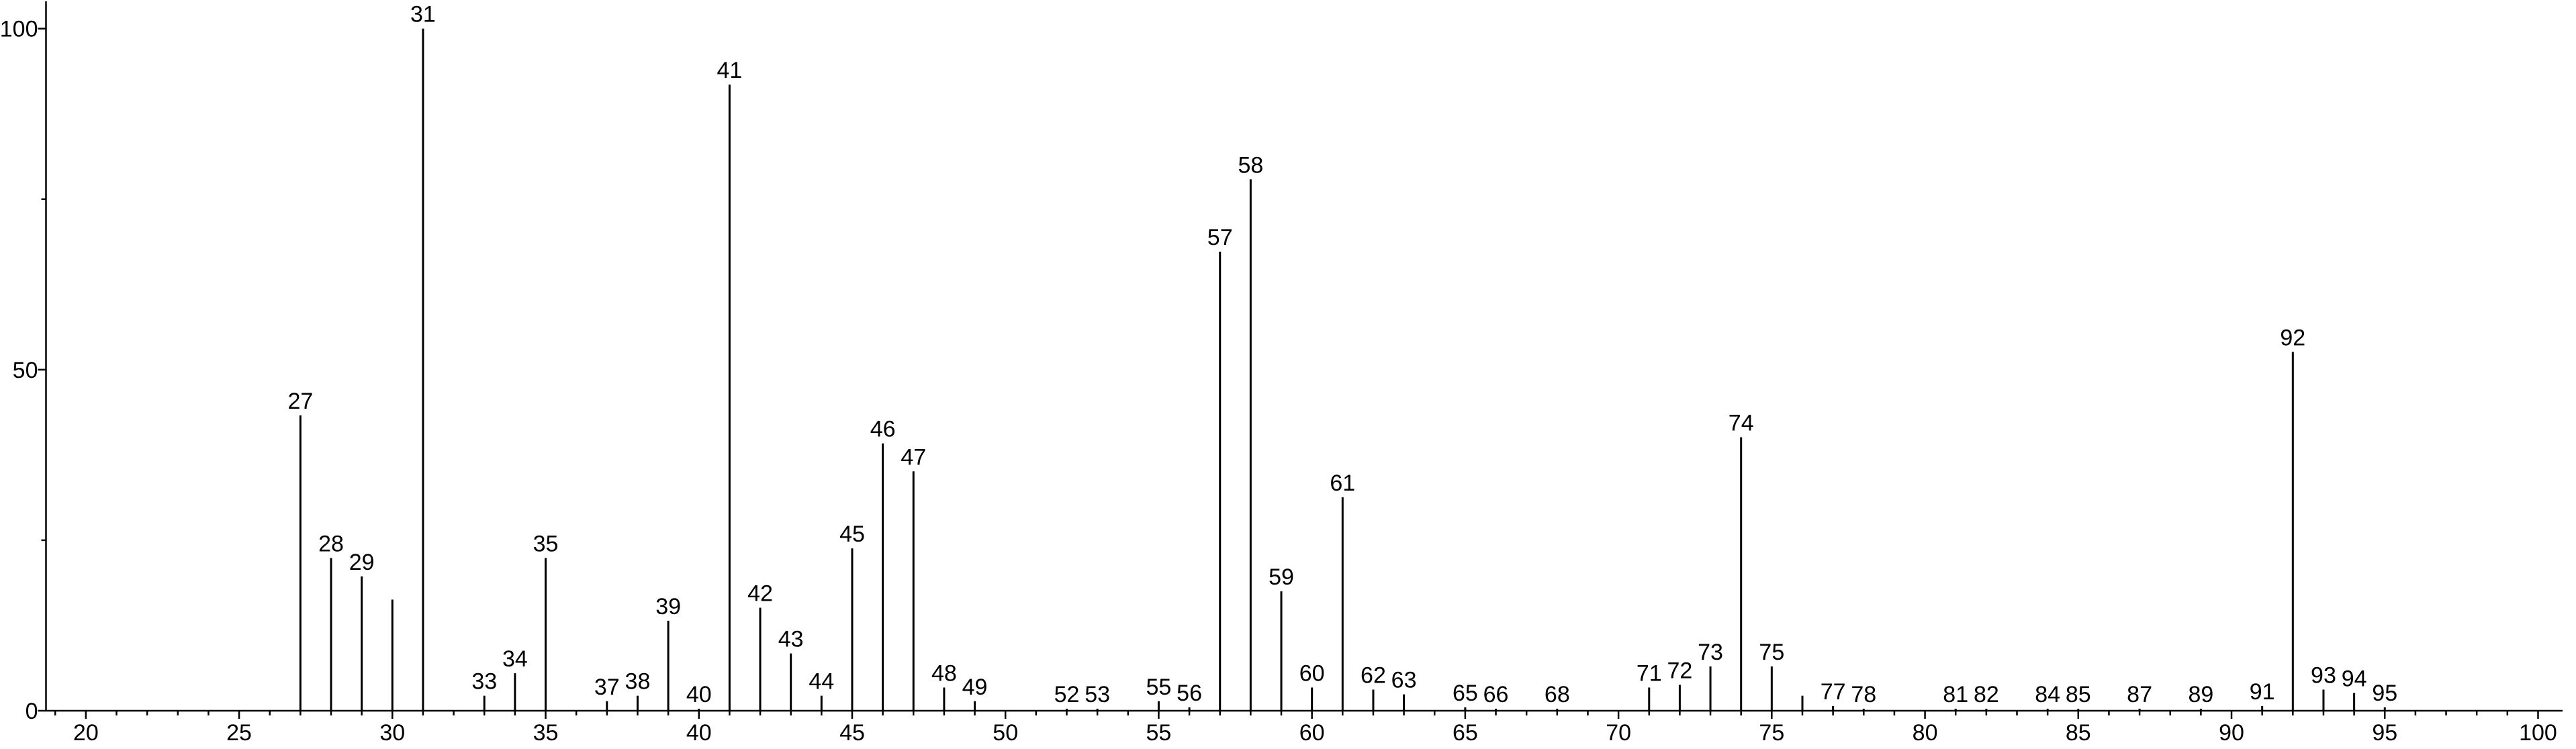  I want to click on peak-label: 38, so click(638, 682).